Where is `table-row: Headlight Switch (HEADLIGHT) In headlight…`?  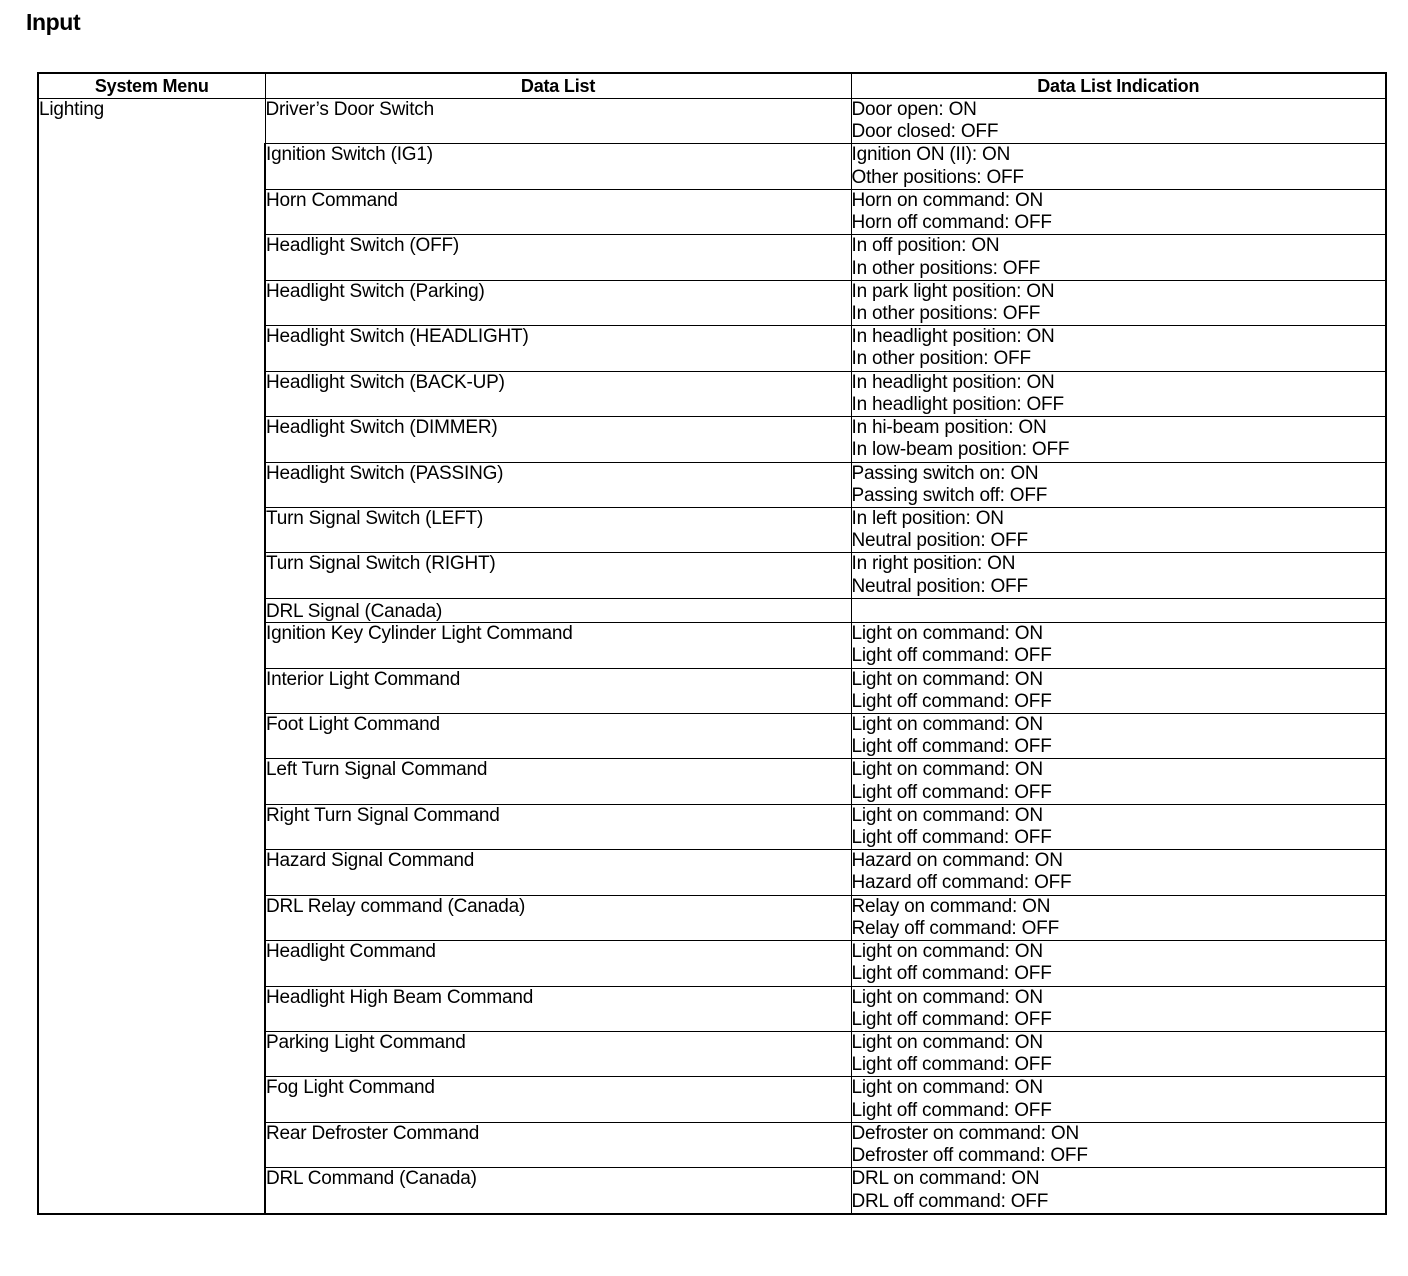
table-row: Headlight Switch (HEADLIGHT) In headlight… is located at coordinates (712, 348).